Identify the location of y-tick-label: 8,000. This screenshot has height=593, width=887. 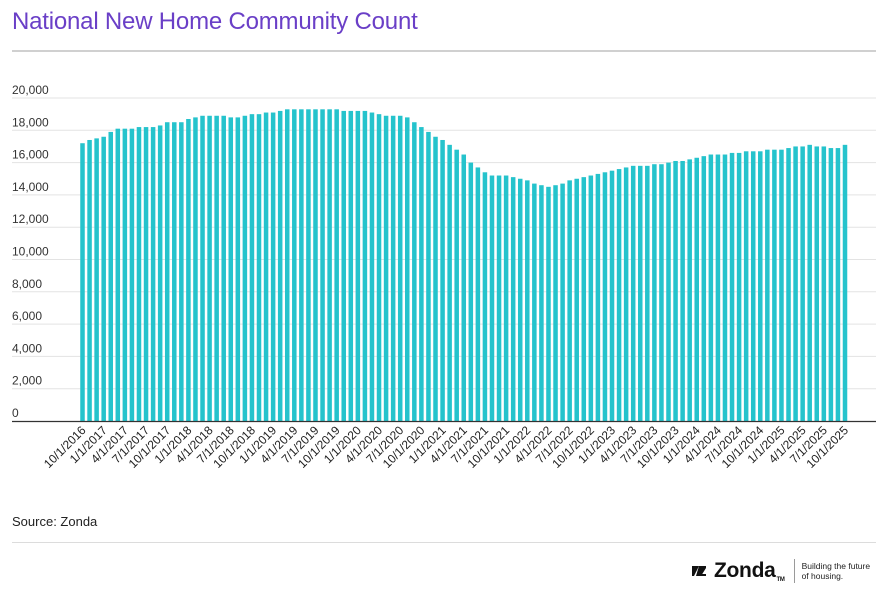
(27, 284).